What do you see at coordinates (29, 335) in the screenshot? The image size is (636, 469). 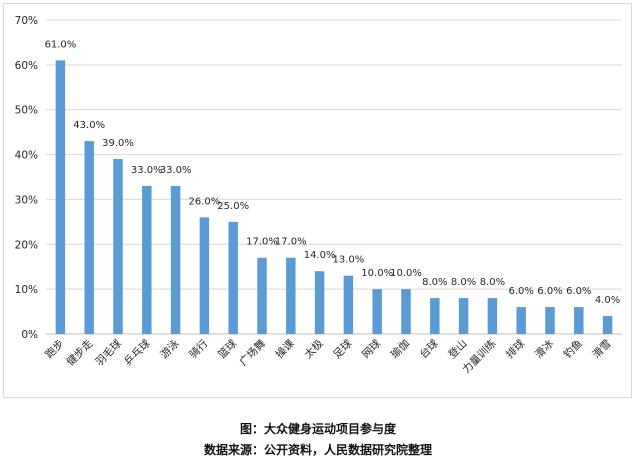 I see `y-tick-label: 0%` at bounding box center [29, 335].